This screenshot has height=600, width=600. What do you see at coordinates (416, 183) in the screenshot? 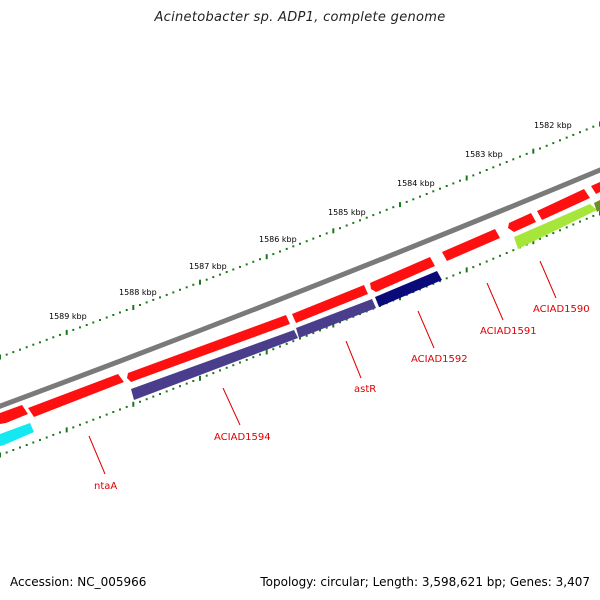
I see `ruler-label-1584: 1584 kbp` at bounding box center [416, 183].